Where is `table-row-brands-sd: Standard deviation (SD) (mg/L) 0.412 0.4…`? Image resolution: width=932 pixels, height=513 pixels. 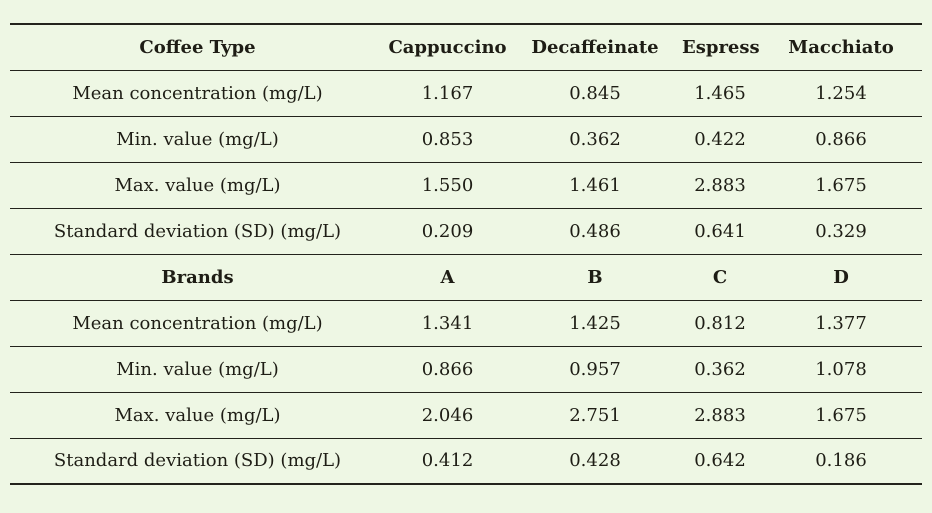 table-row-brands-sd: Standard deviation (SD) (mg/L) 0.412 0.4… is located at coordinates (466, 461).